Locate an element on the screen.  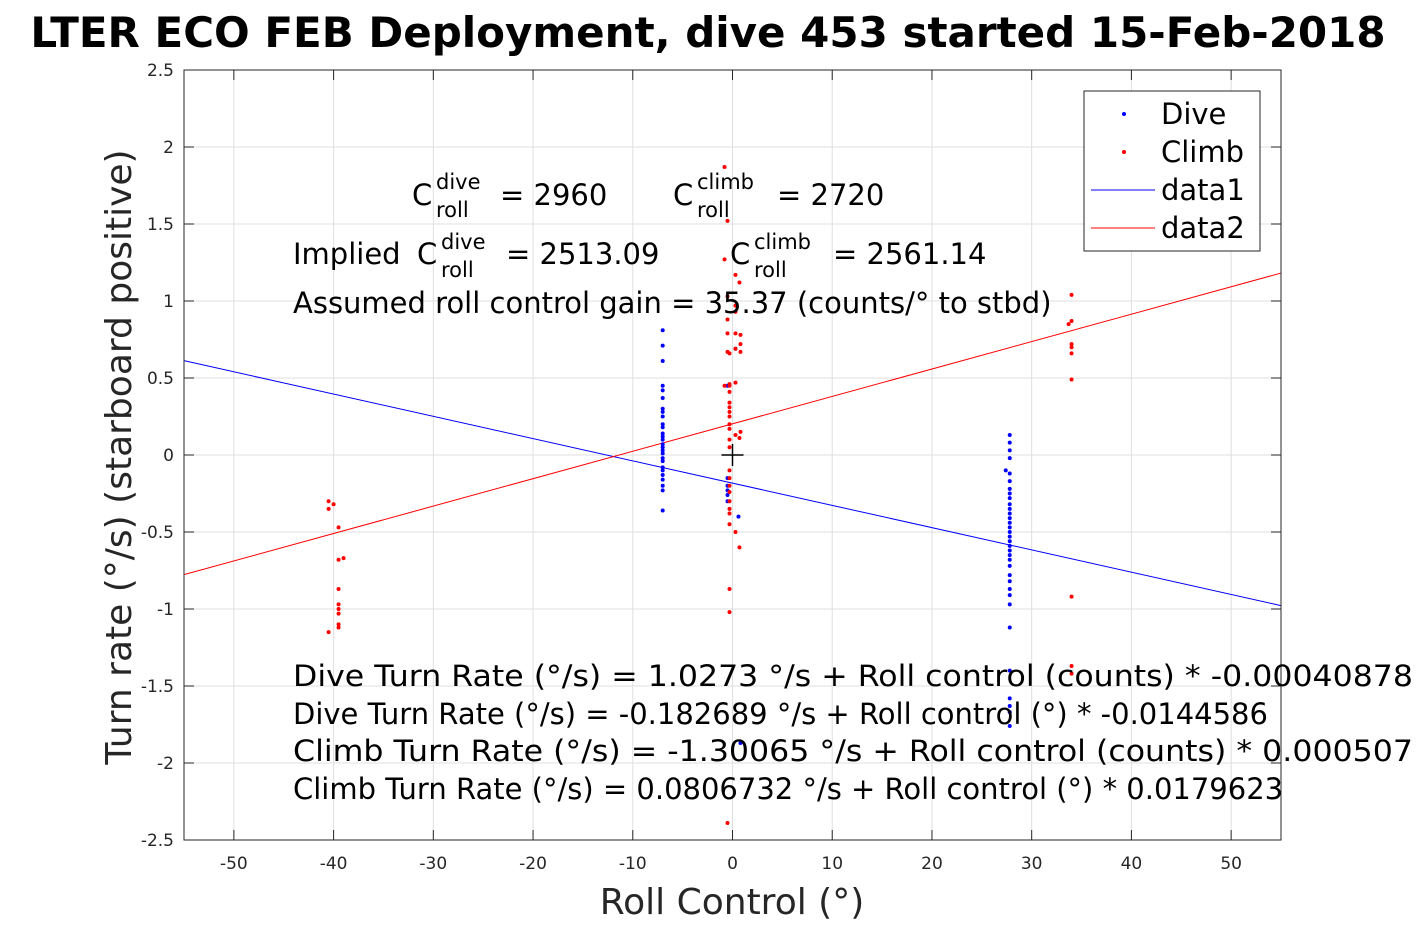
x-axis-label: Roll Control (°) is located at coordinates (732, 902).